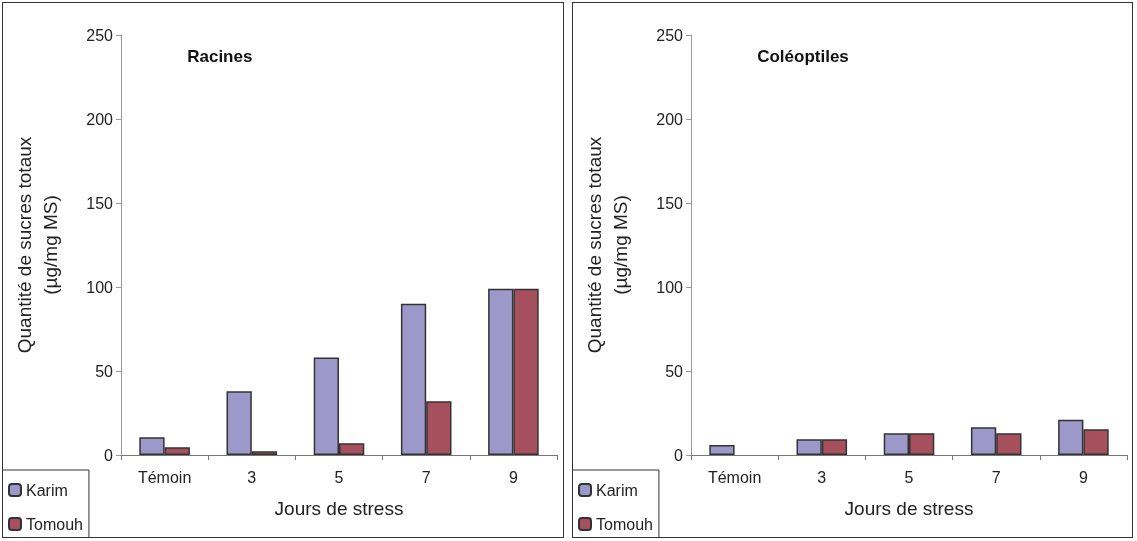 This screenshot has width=1137, height=541. What do you see at coordinates (721, 449) in the screenshot?
I see `bar` at bounding box center [721, 449].